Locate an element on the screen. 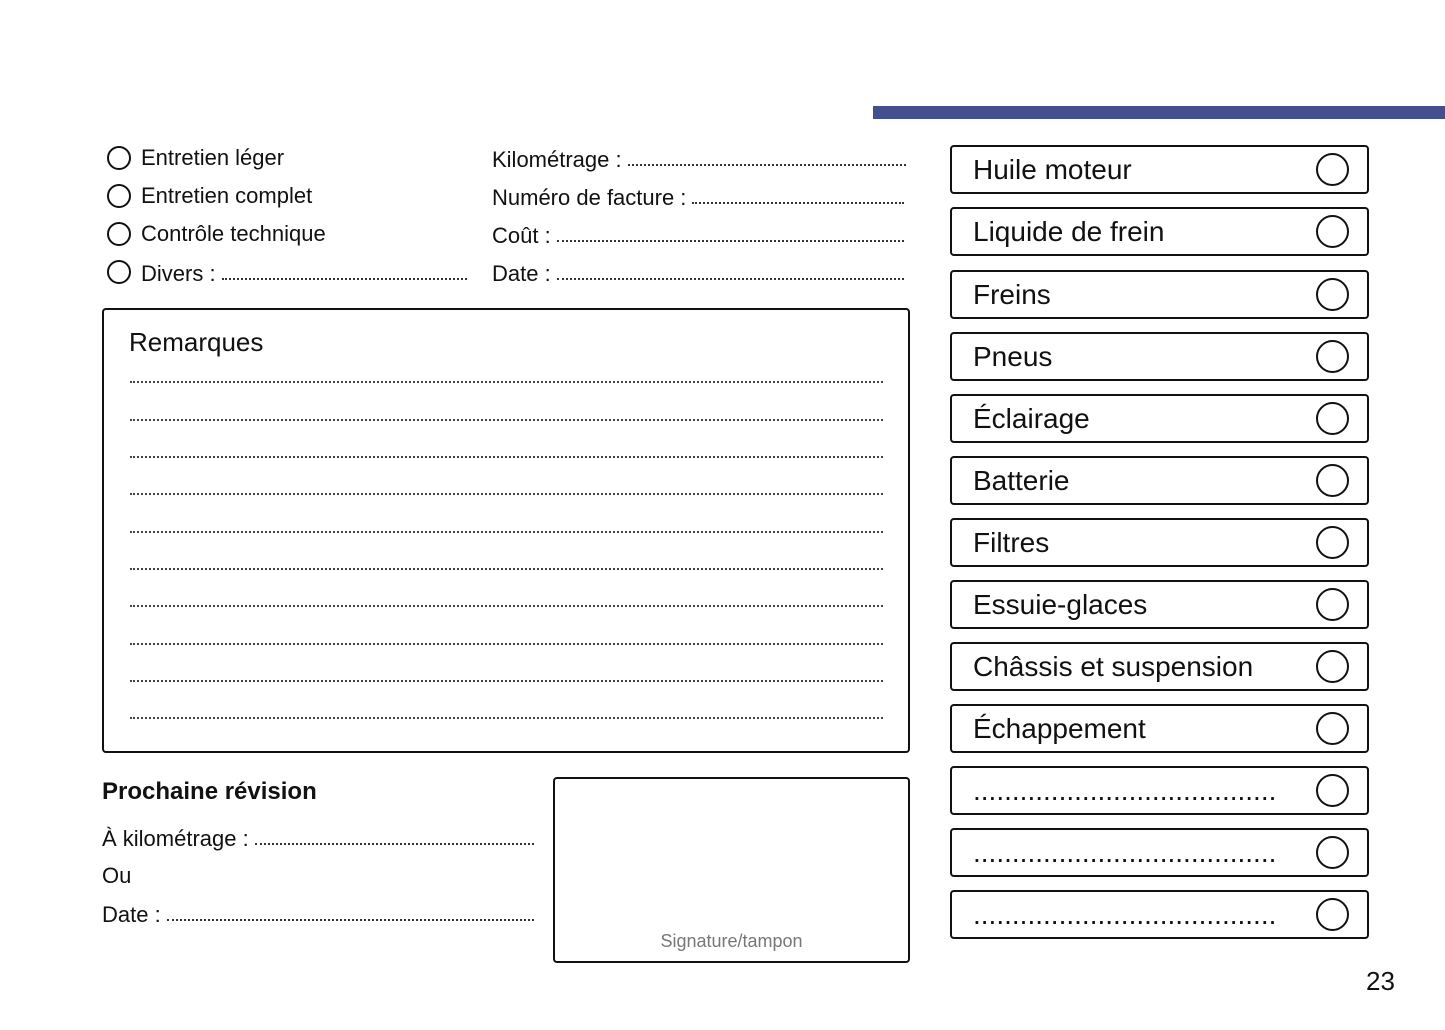 The width and height of the screenshot is (1445, 1030). item-label: Filtres is located at coordinates (1011, 542).